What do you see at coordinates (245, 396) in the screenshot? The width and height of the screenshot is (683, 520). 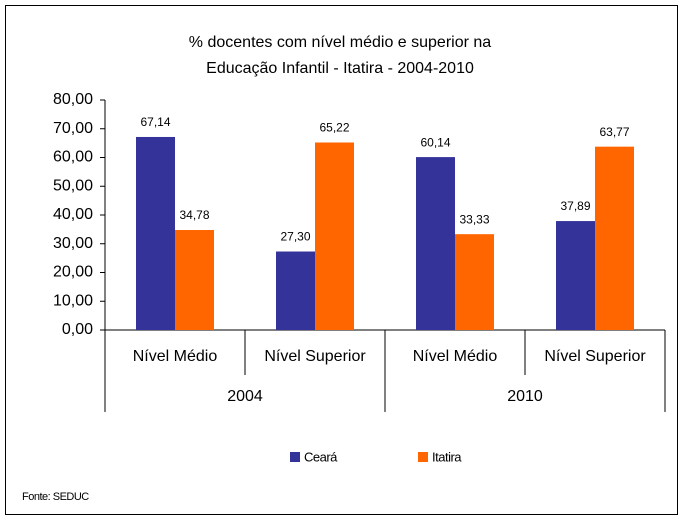 I see `group-label: 2004` at bounding box center [245, 396].